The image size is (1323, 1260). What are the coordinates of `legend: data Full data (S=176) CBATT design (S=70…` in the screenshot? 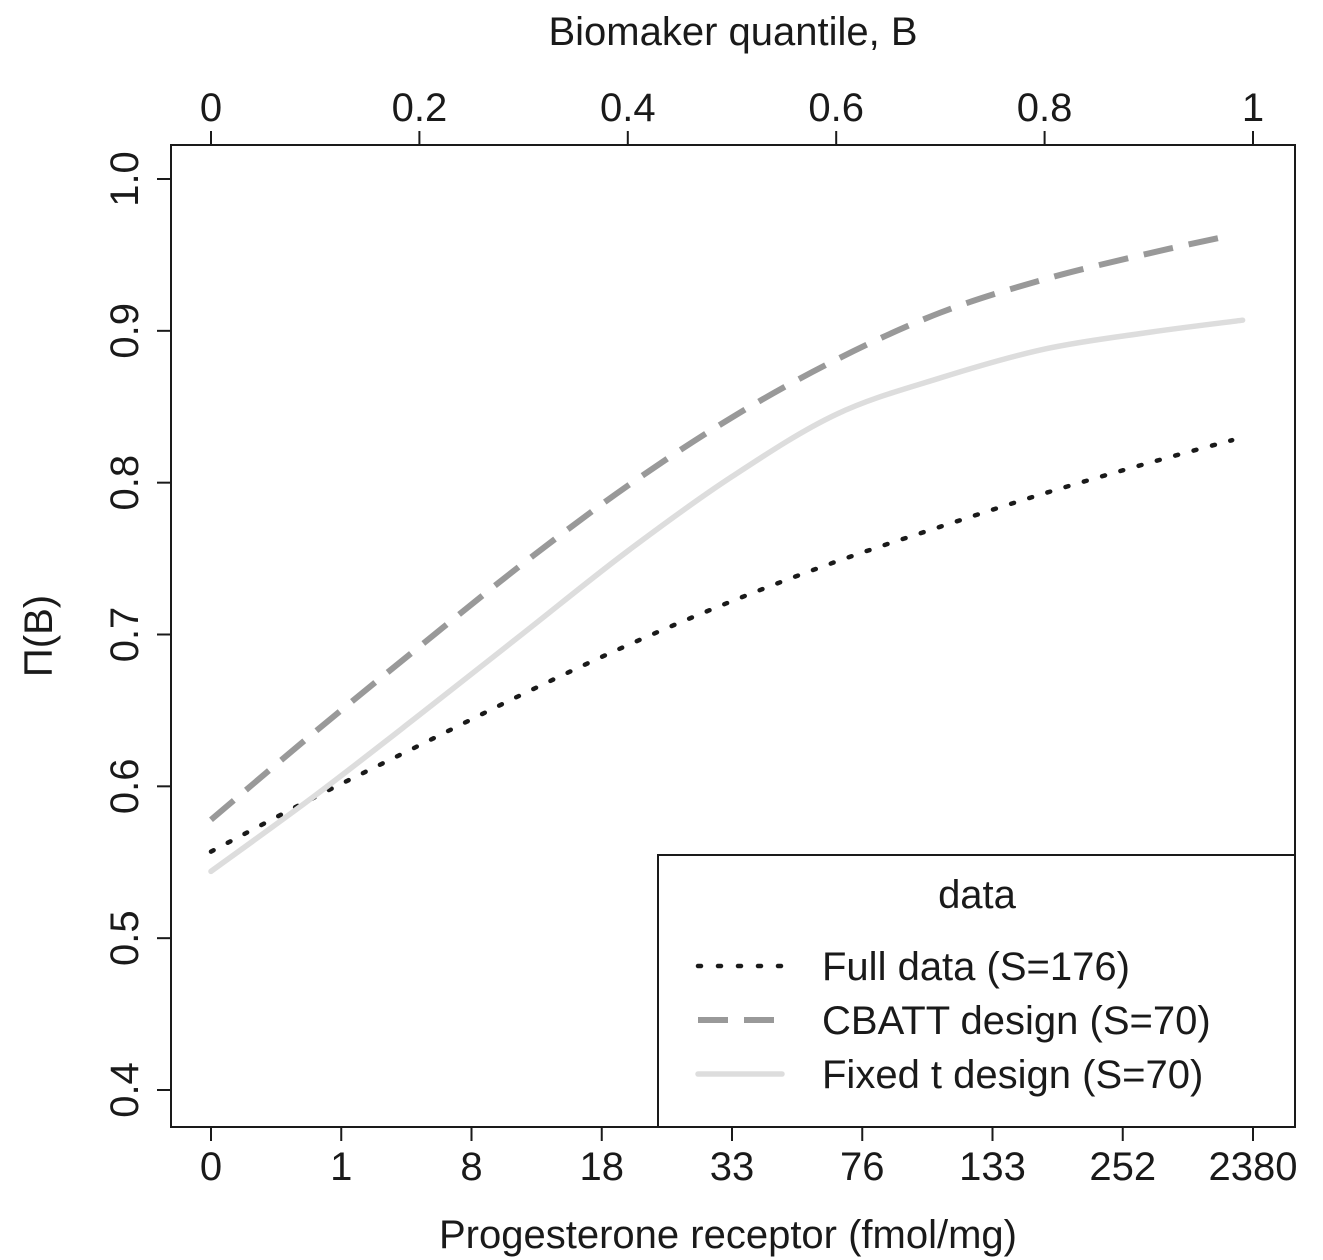 It's located at (976, 991).